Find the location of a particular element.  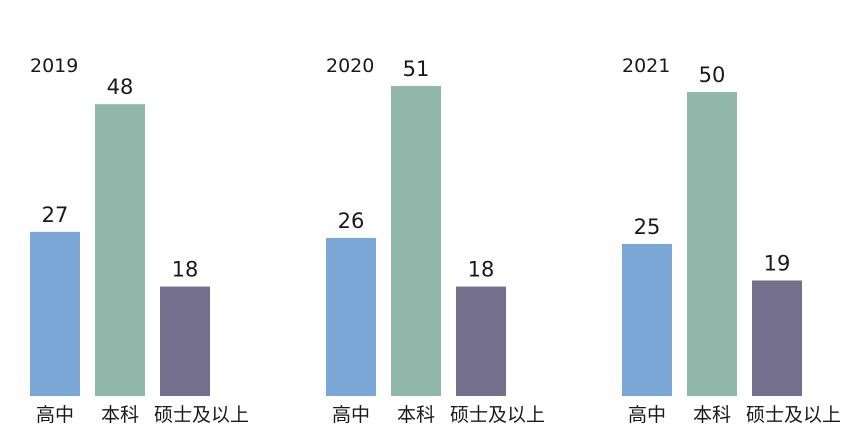

category-label-2020-1: 高中 is located at coordinates (351, 415).